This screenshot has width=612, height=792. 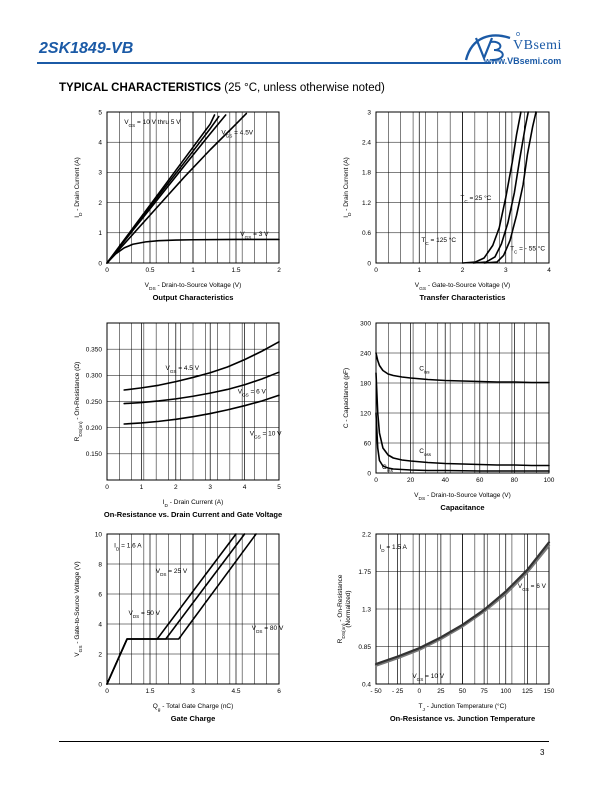 I want to click on x-tick-label: 0.5, so click(x=149, y=270).